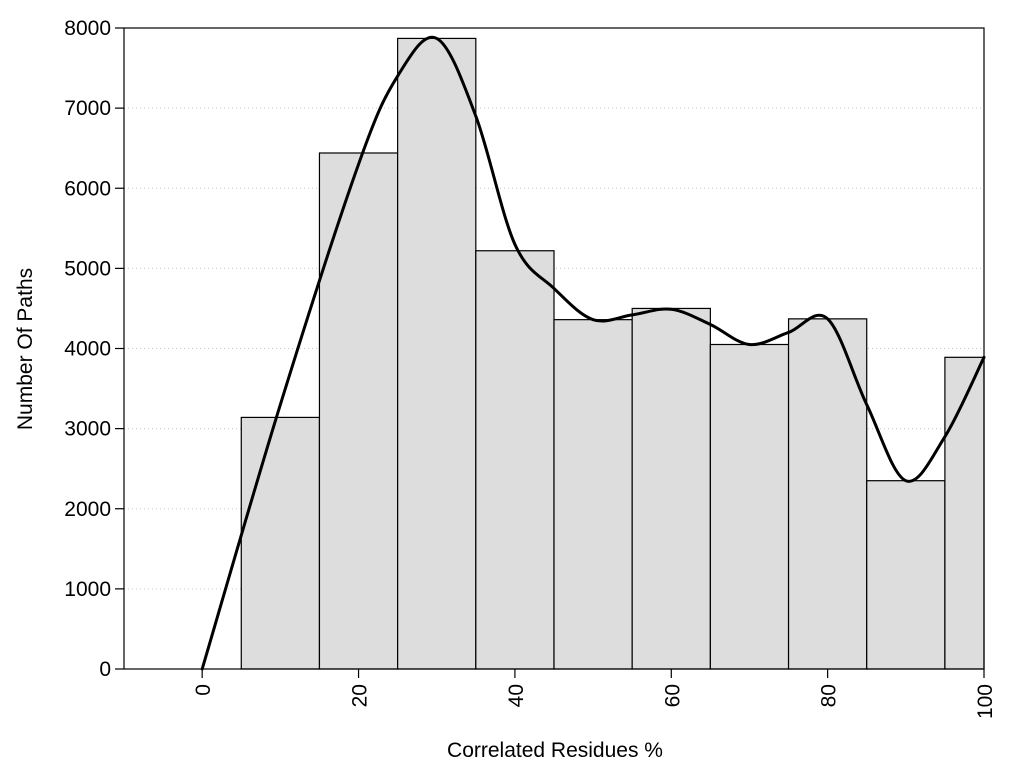  Describe the element at coordinates (87, 108) in the screenshot. I see `y-tick-label: 7000` at that location.